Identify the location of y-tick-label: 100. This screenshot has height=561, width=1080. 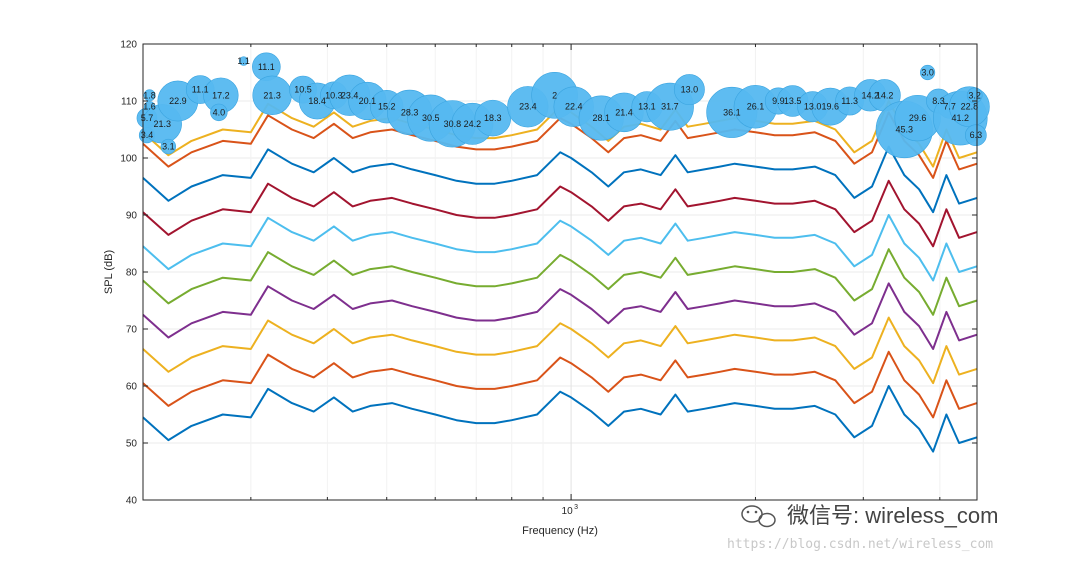
(128, 159).